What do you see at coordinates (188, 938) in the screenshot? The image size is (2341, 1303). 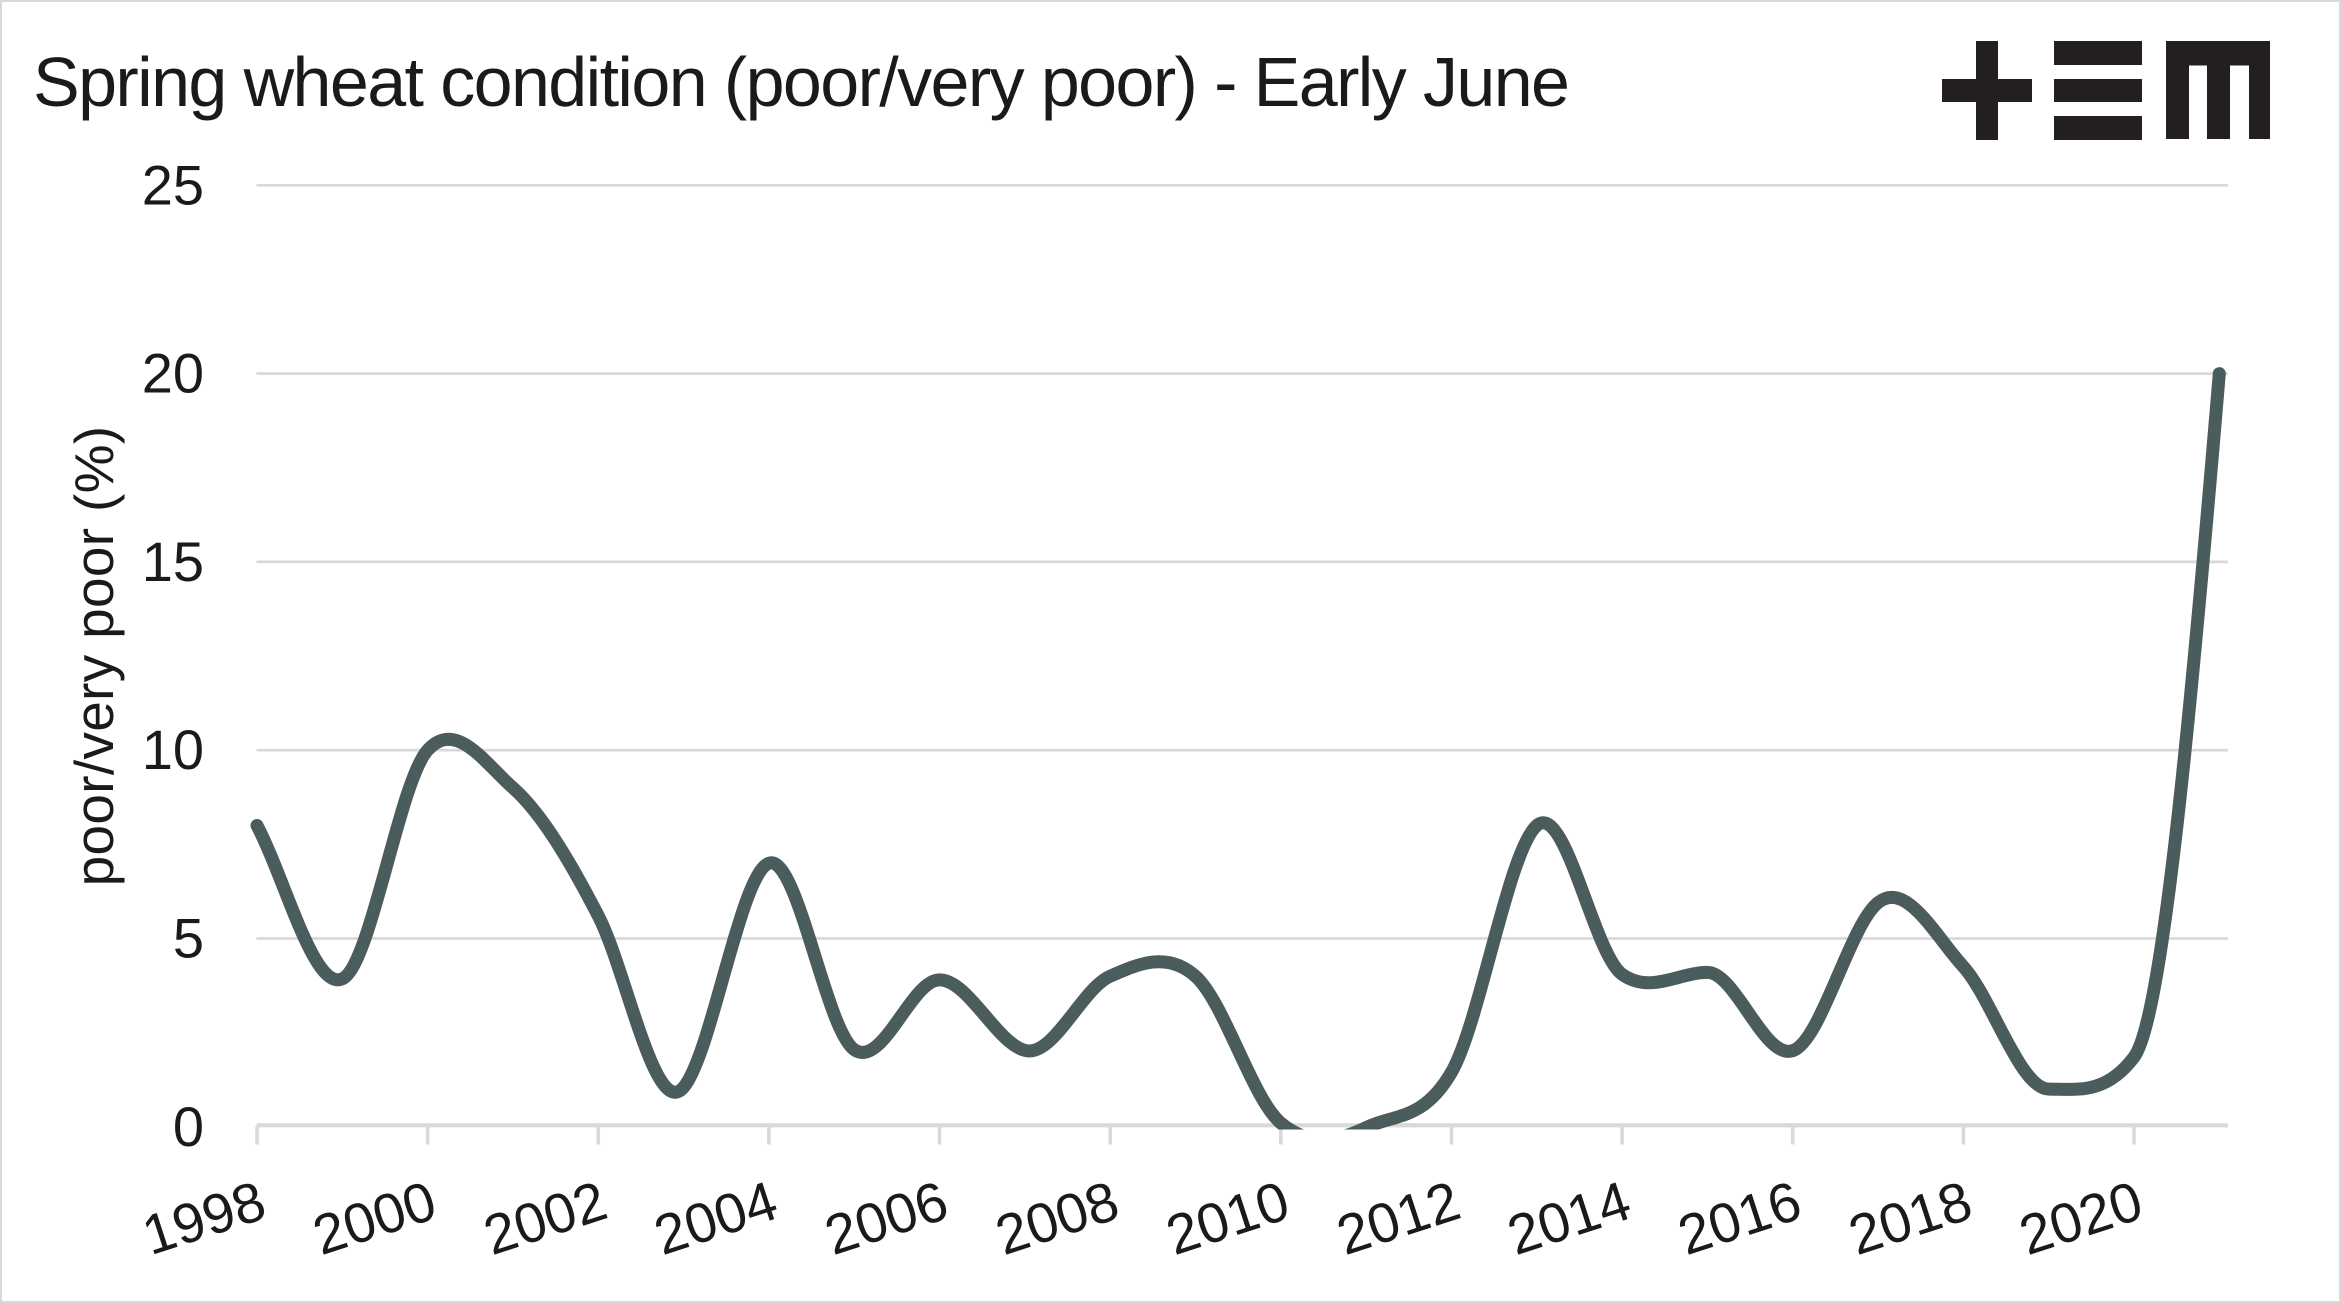 I see `svg-text: 5` at bounding box center [188, 938].